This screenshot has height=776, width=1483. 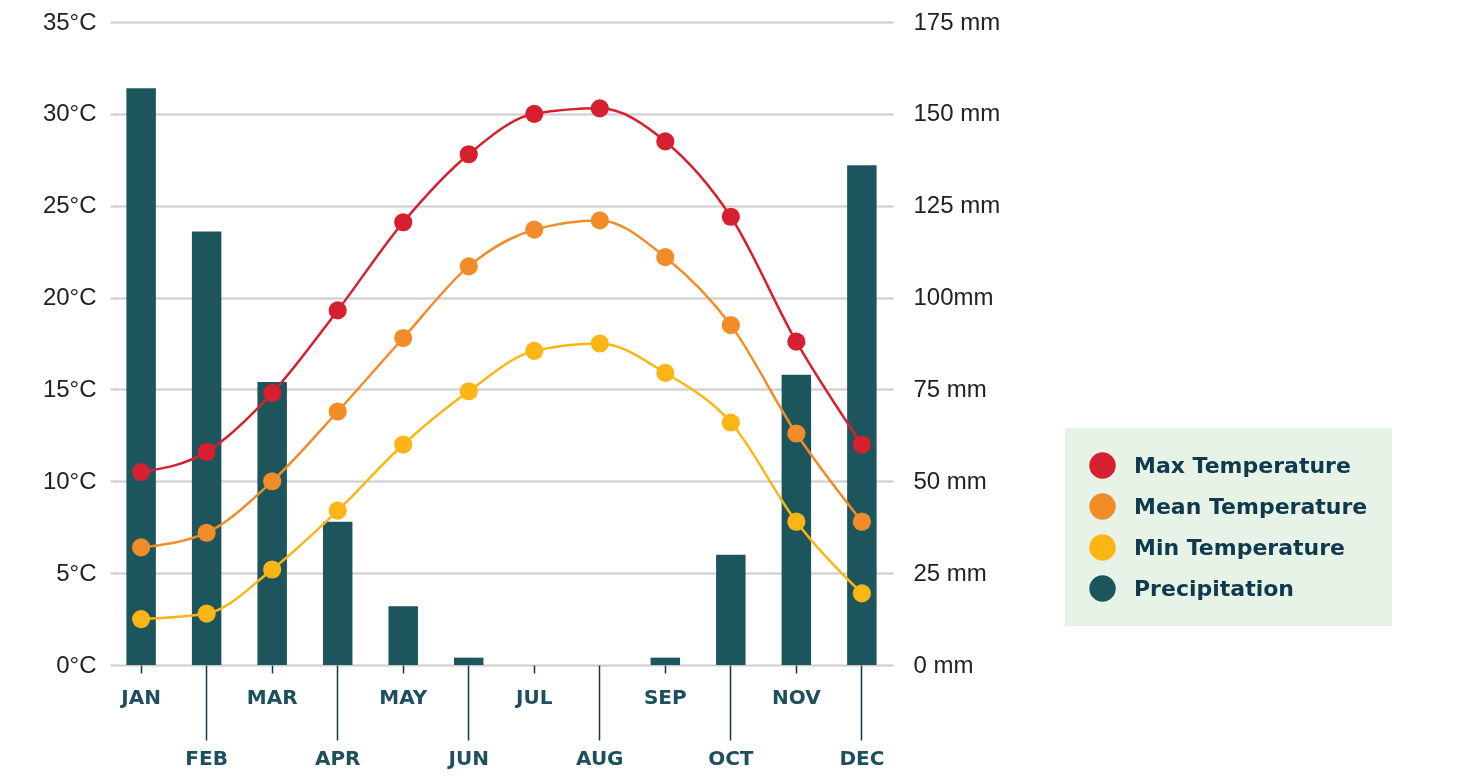 I want to click on x-tick-label: JUL, so click(x=533, y=696).